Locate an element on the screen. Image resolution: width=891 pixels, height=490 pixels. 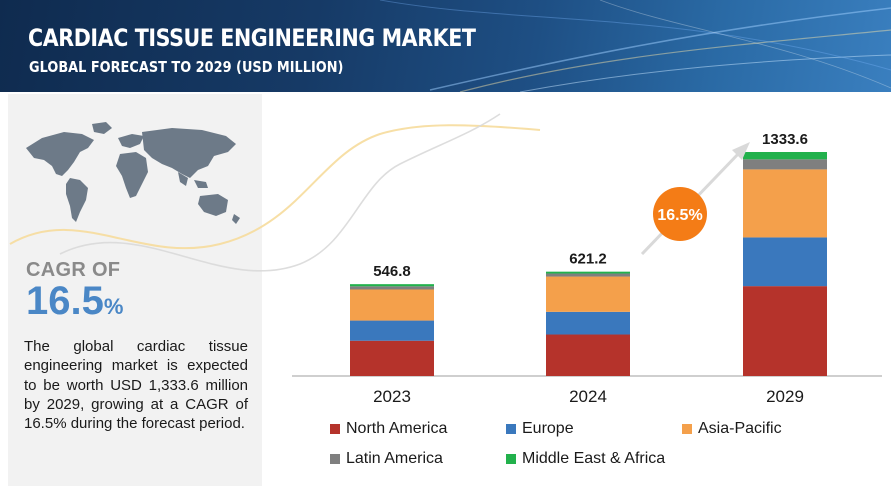
cagr-number: 16.5 is located at coordinates (65, 301).